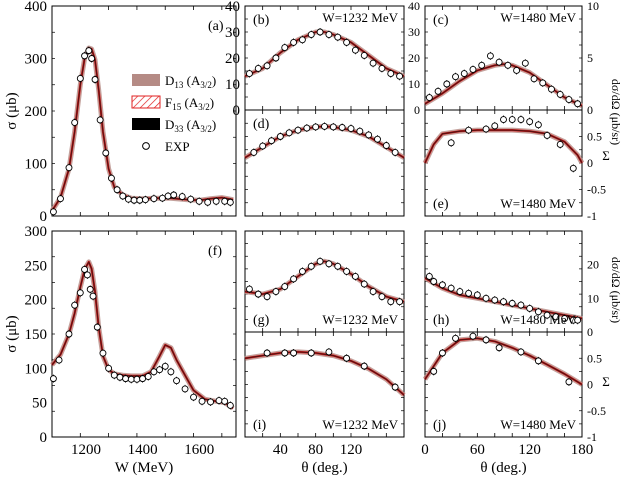  Describe the element at coordinates (36, 369) in the screenshot. I see `y-tick-label-f: 100` at that location.